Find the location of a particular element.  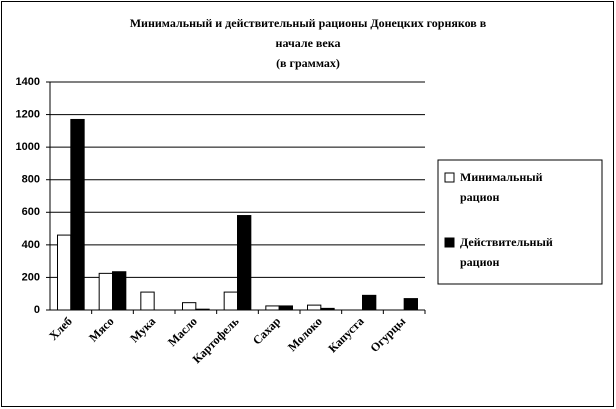

legend-label: Минимальный рацион is located at coordinates (501, 187).